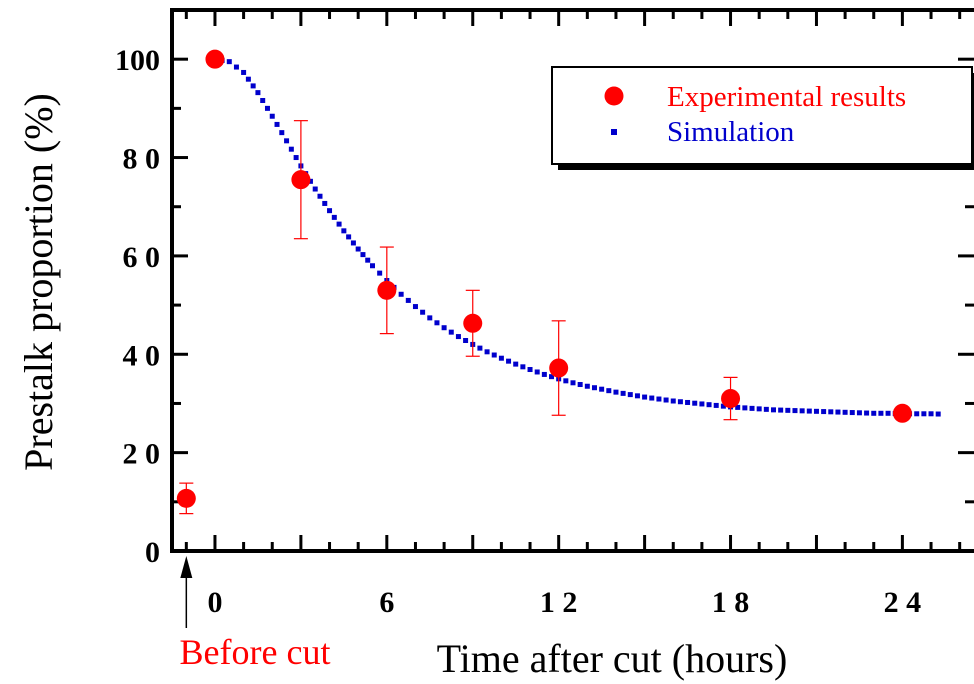 The height and width of the screenshot is (684, 974). What do you see at coordinates (762, 115) in the screenshot?
I see `legend-box` at bounding box center [762, 115].